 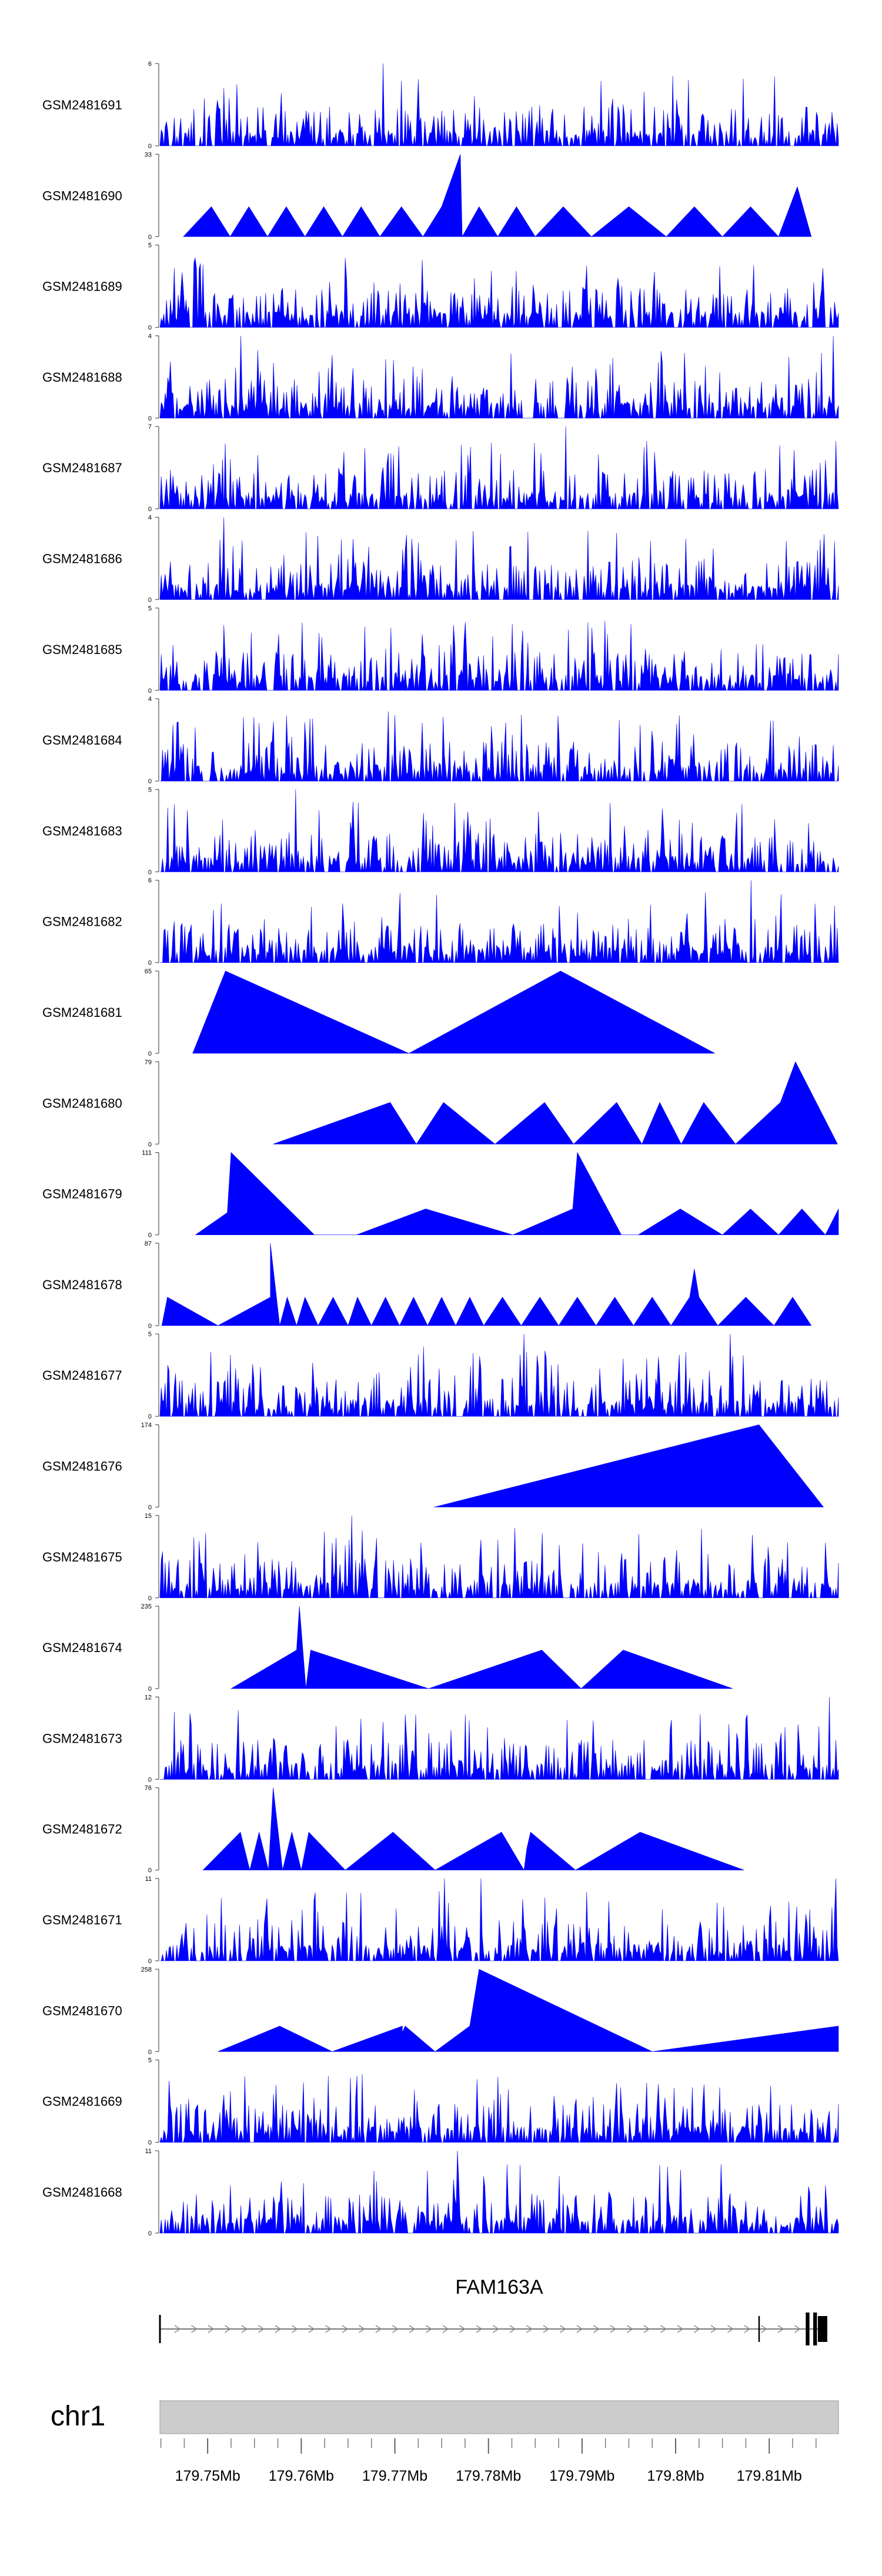 What do you see at coordinates (82, 1284) in the screenshot?
I see `track-label: GSM2481678` at bounding box center [82, 1284].